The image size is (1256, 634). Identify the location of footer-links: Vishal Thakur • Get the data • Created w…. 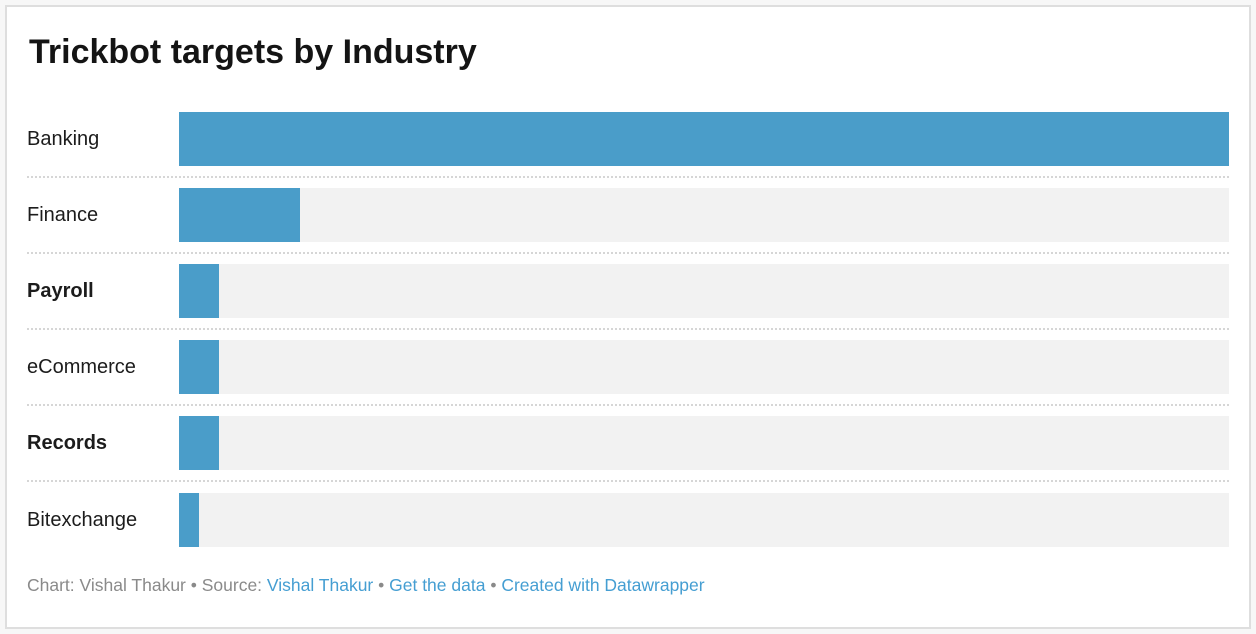
(486, 585).